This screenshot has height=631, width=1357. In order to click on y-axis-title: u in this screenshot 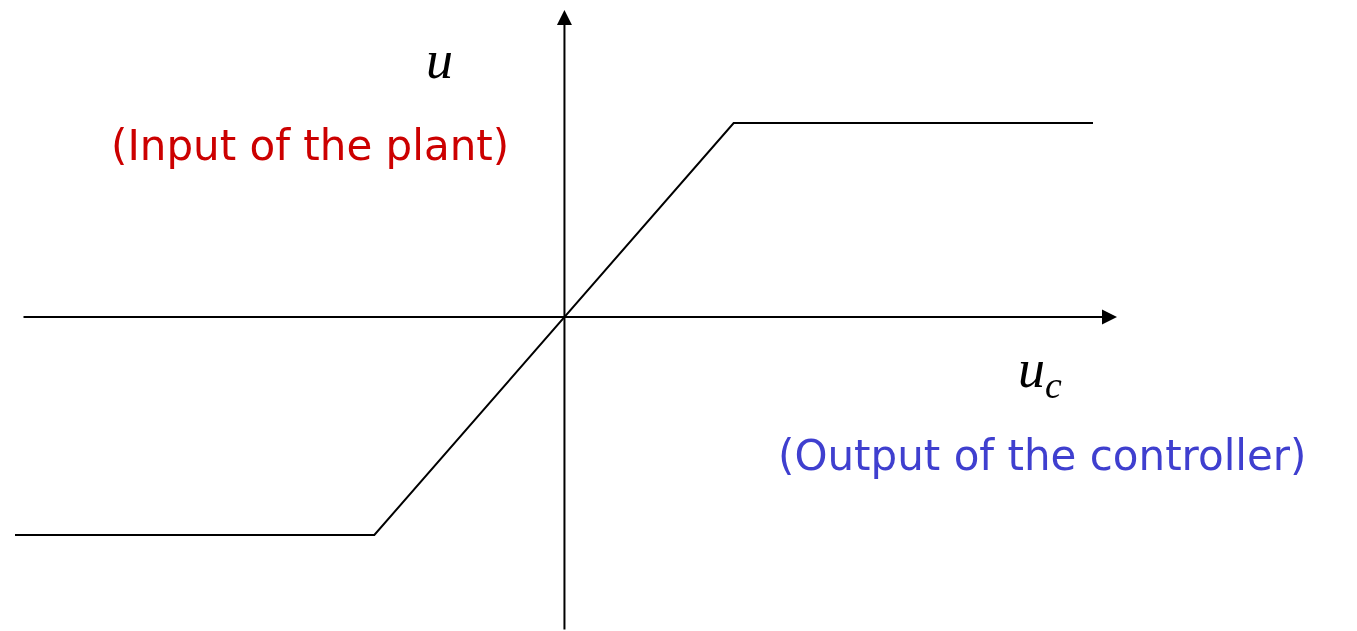, I will do `click(439, 60)`.